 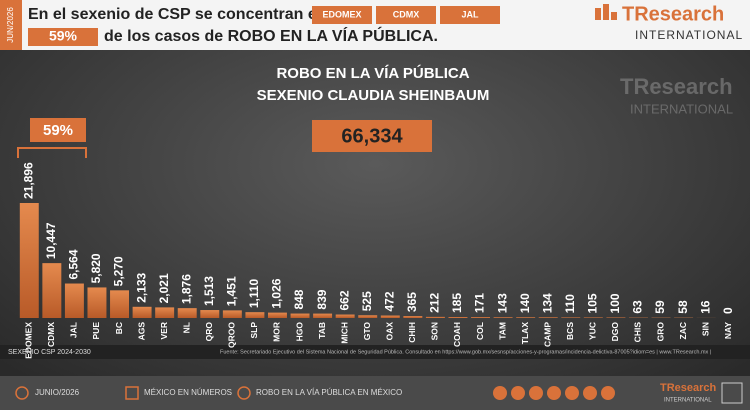 What do you see at coordinates (299, 332) in the screenshot?
I see `x-tick-label: HGO` at bounding box center [299, 332].